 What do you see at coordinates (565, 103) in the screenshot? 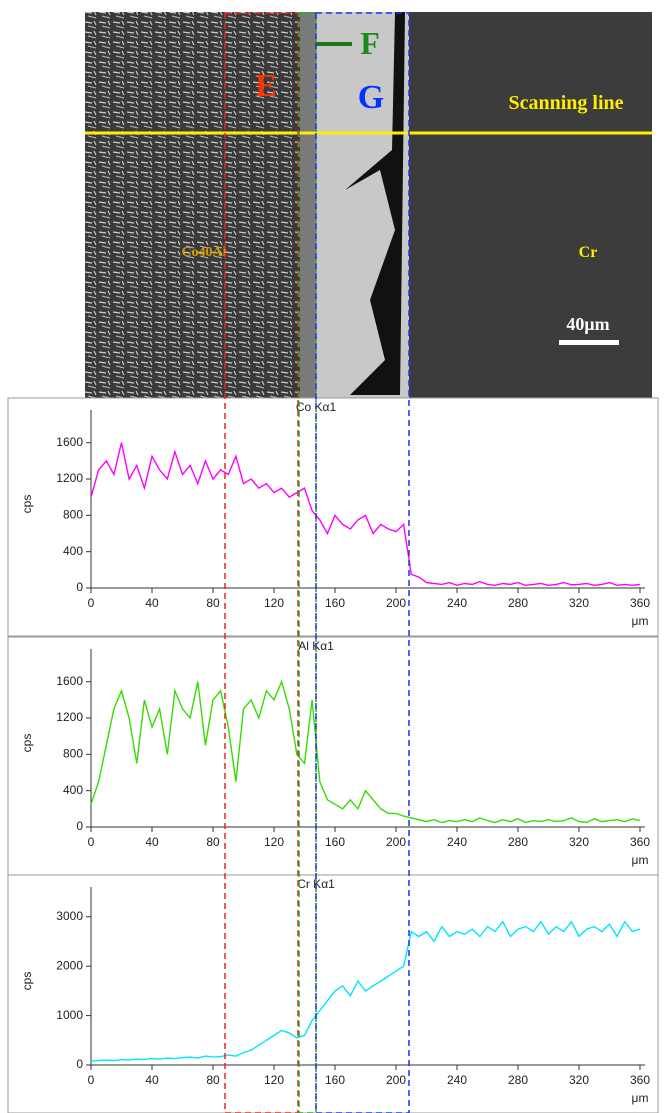
I see `label-scan: Scanning line` at bounding box center [565, 103].